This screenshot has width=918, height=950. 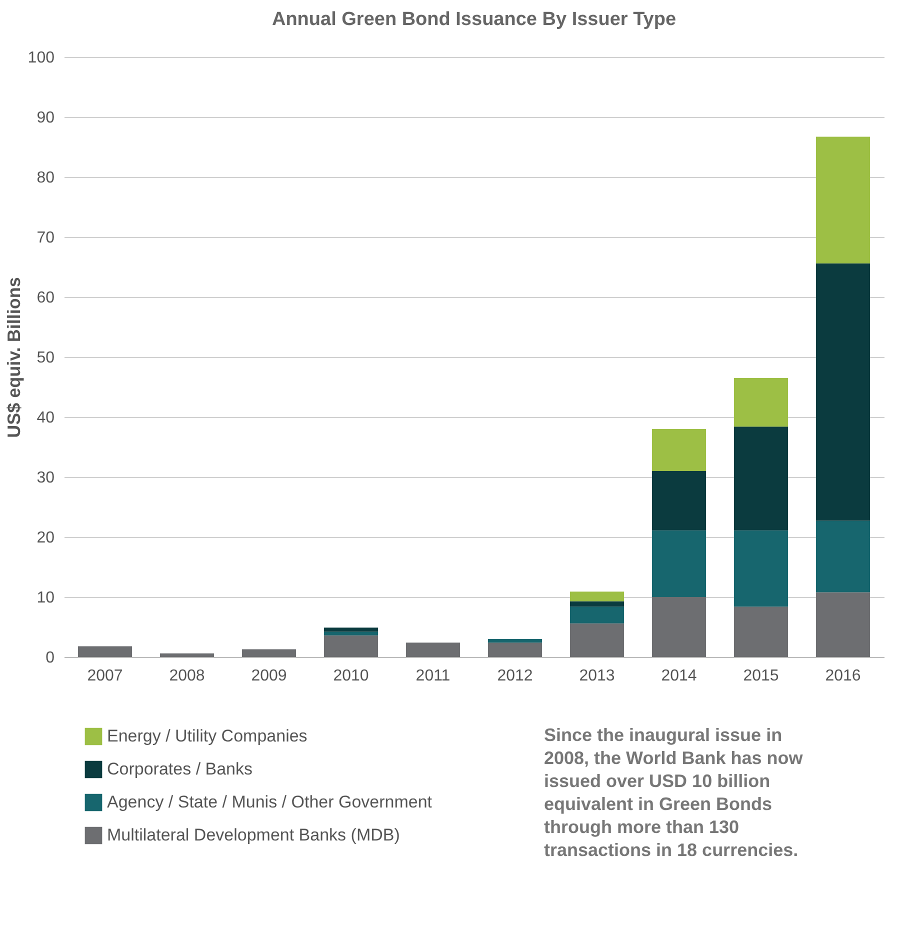 What do you see at coordinates (269, 676) in the screenshot?
I see `x-tick-label: 2009` at bounding box center [269, 676].